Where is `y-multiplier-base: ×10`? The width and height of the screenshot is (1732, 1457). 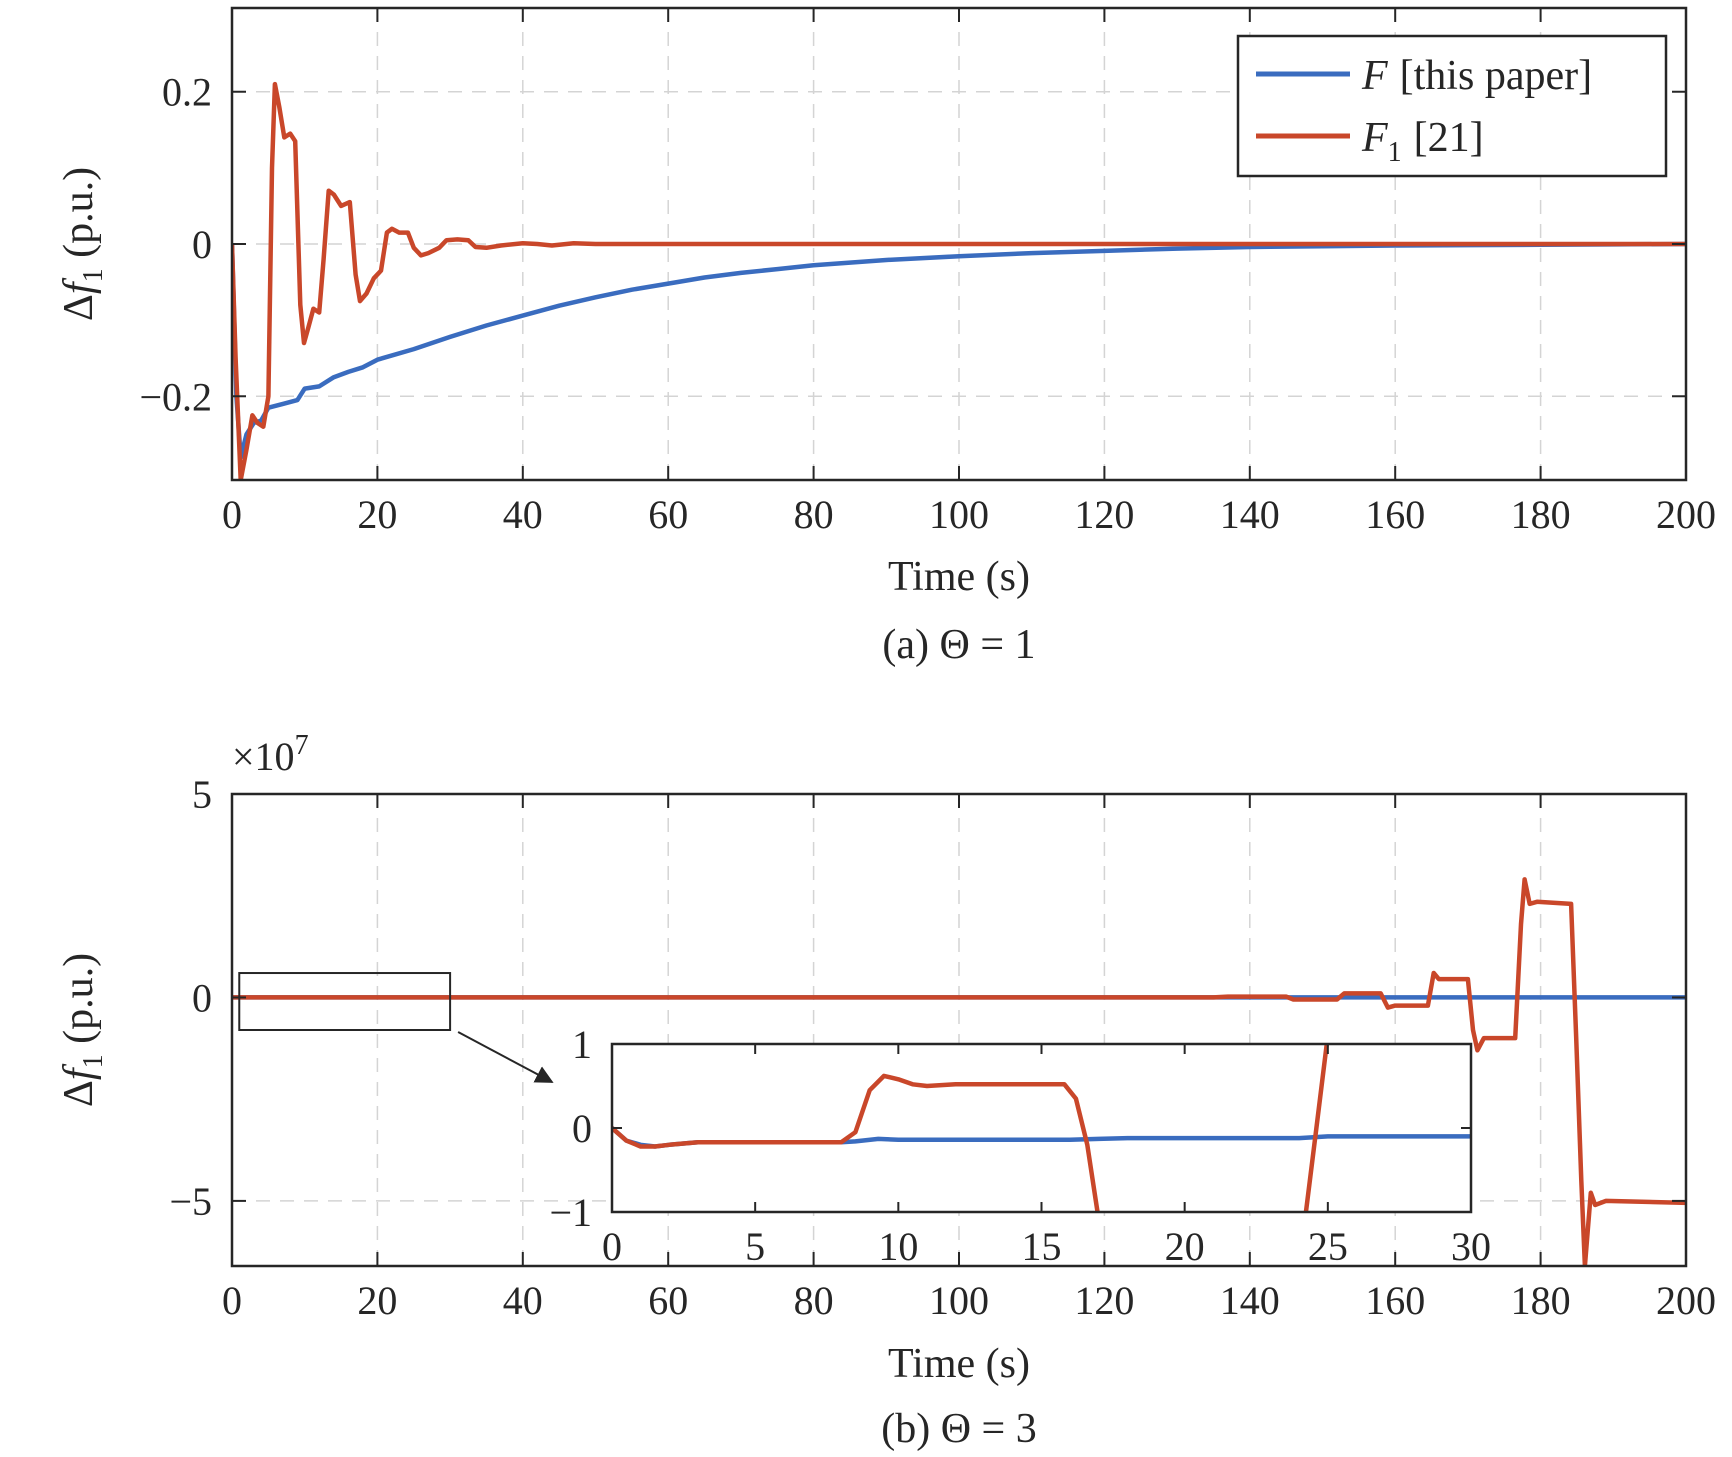
y-multiplier-base: ×10 is located at coordinates (263, 756).